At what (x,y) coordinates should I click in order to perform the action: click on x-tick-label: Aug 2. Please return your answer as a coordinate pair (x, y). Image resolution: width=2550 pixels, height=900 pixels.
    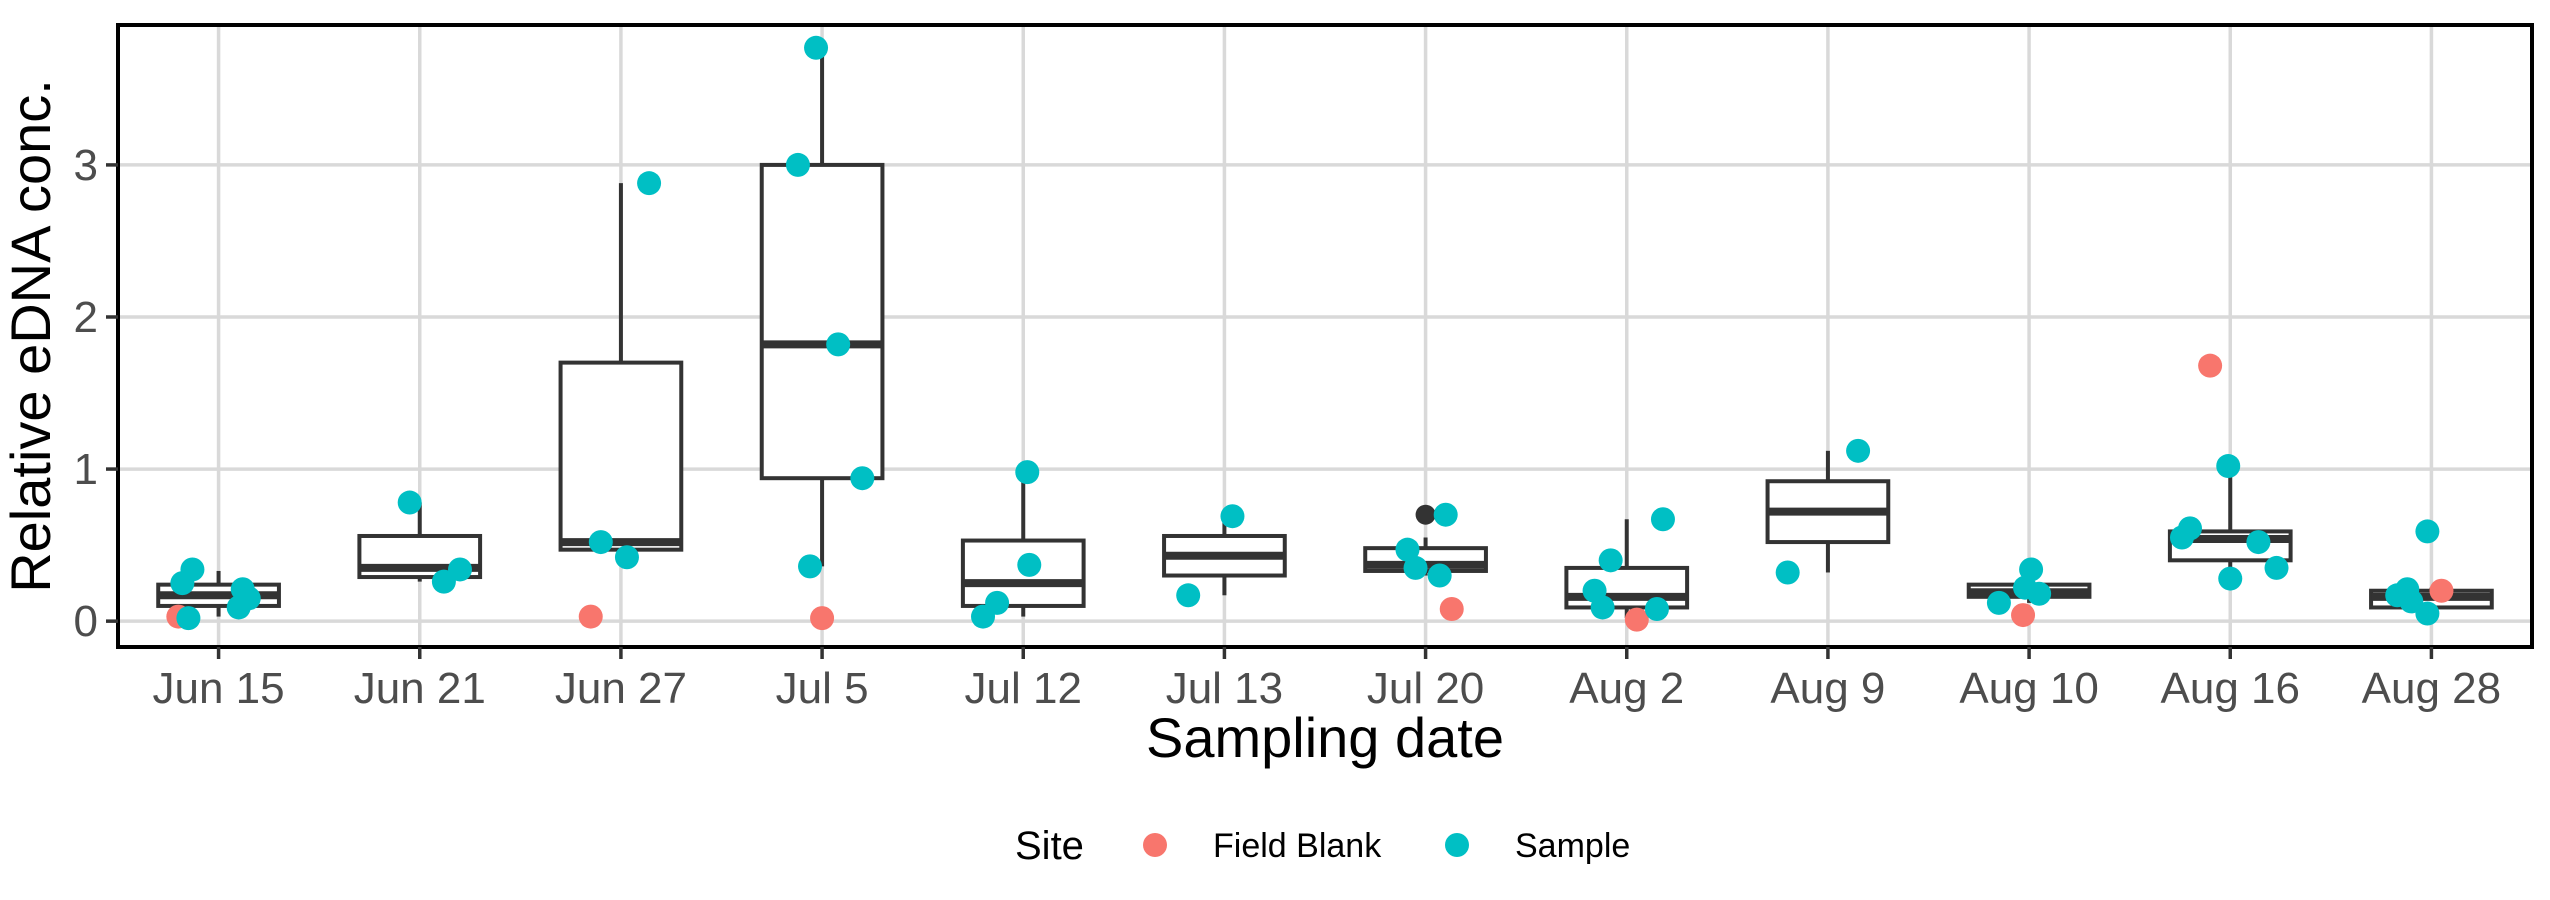
    Looking at the image, I should click on (1626, 688).